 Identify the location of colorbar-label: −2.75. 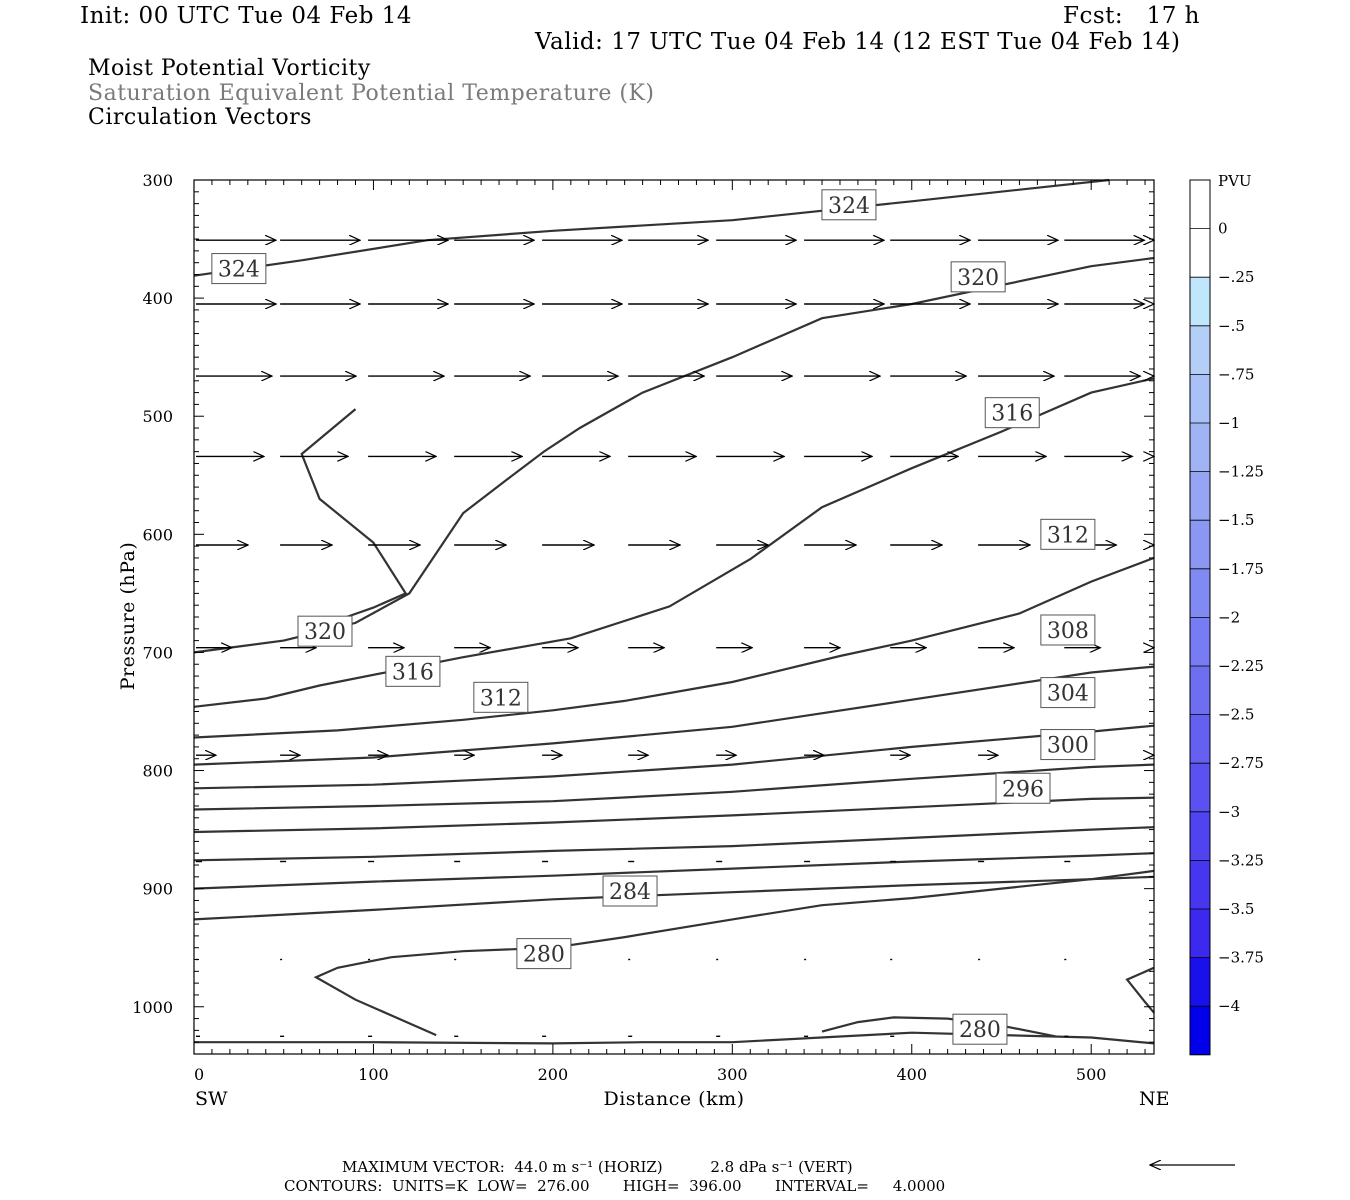
(1241, 763).